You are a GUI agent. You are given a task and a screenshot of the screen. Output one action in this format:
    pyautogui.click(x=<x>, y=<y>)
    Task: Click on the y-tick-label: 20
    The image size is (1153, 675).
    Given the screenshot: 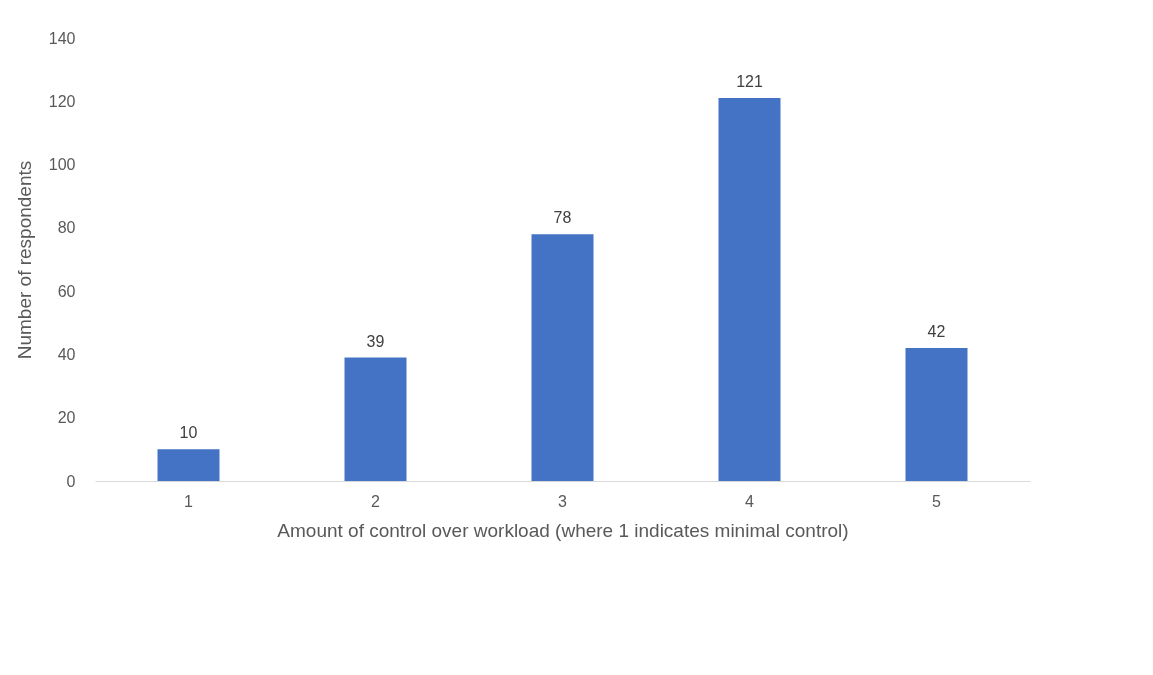 What is the action you would take?
    pyautogui.click(x=66, y=418)
    